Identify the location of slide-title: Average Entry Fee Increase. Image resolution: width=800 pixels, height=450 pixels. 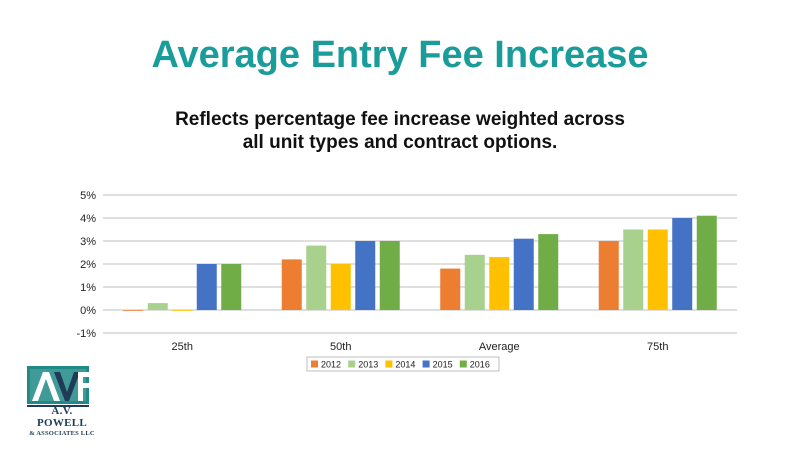
(400, 55).